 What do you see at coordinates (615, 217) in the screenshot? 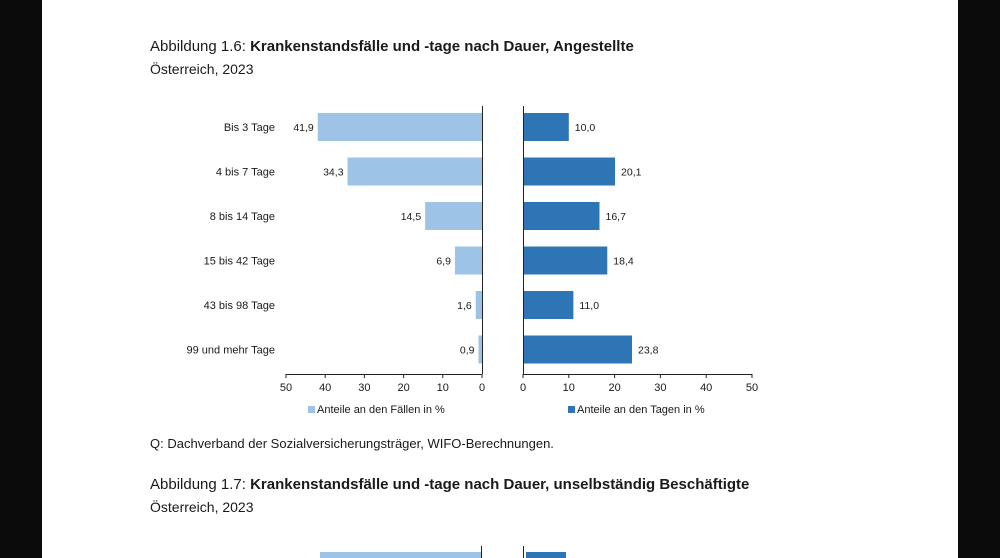
I see `data-label-tage: 16,7` at bounding box center [615, 217].